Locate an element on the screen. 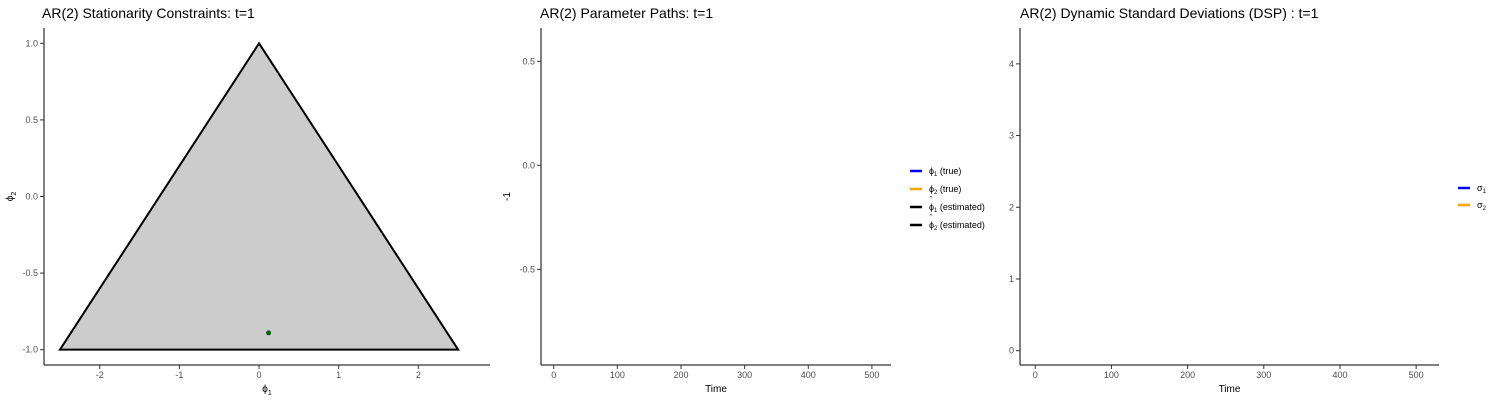 The width and height of the screenshot is (1500, 400). x-tick-label: -1 is located at coordinates (179, 375).